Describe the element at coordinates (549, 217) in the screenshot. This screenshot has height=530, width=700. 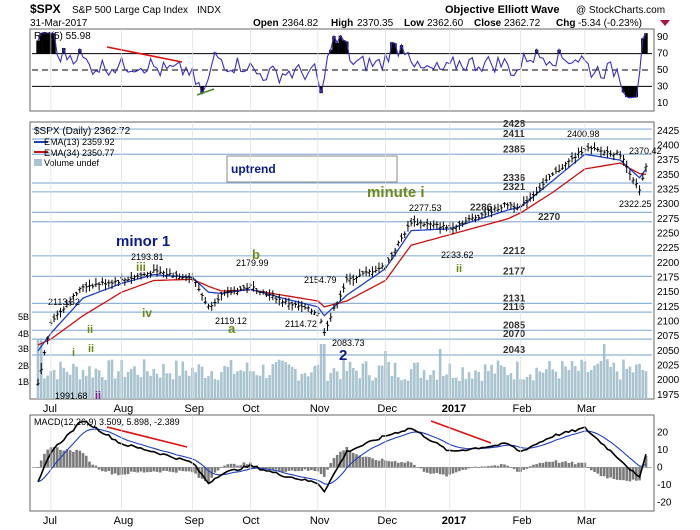
I see `level-label: 2270` at that location.